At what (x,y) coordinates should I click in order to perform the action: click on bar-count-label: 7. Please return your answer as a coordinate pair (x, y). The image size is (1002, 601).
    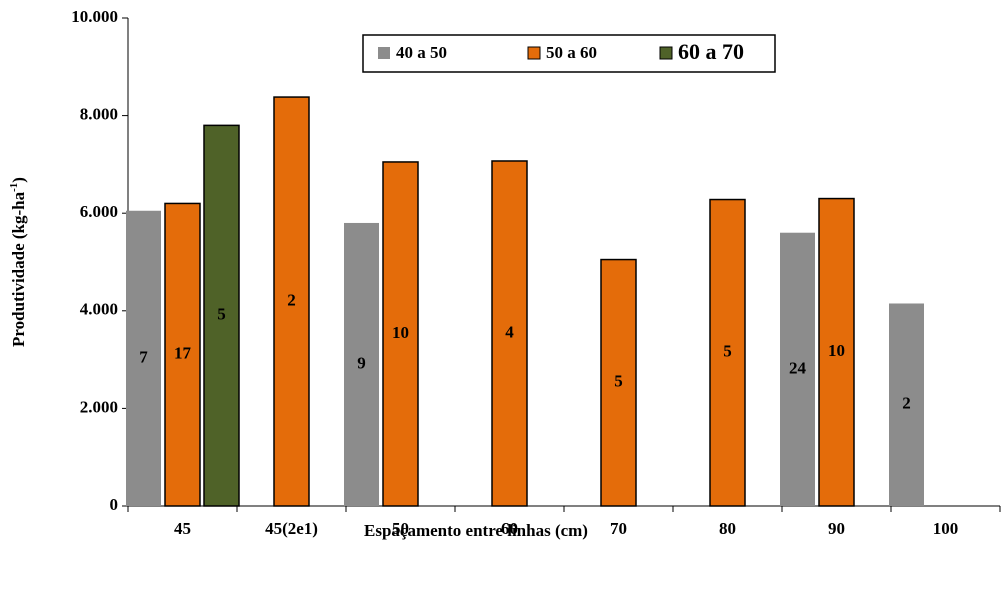
    Looking at the image, I should click on (143, 356).